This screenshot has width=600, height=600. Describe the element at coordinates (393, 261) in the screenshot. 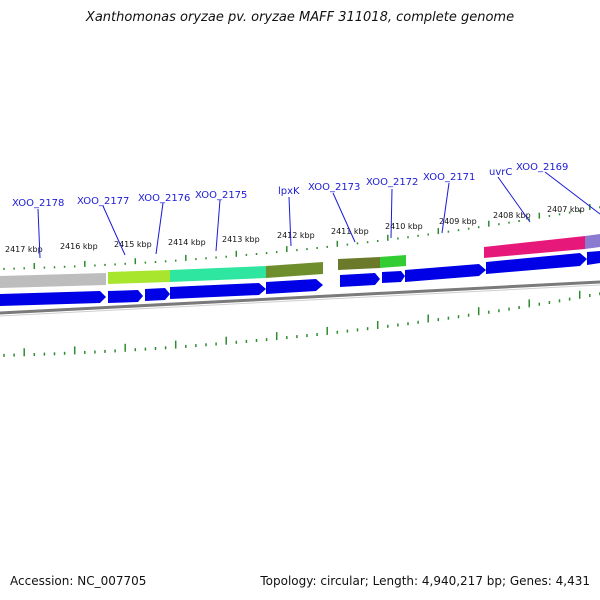

I see `segment-green` at that location.